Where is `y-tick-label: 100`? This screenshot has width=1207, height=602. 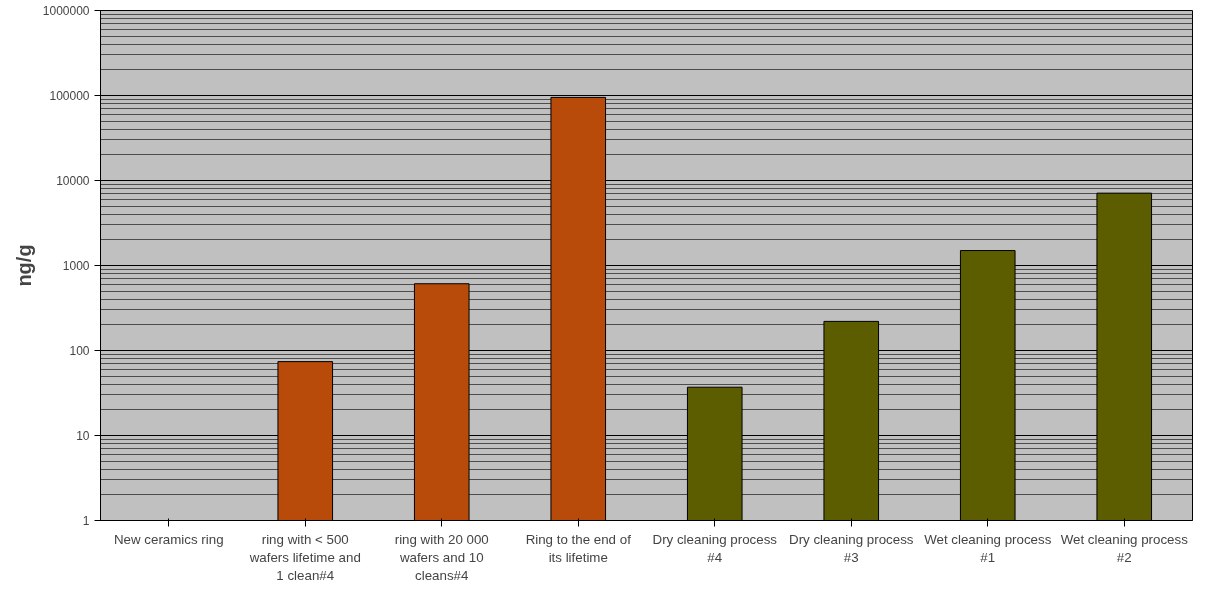
y-tick-label: 100 is located at coordinates (79, 351).